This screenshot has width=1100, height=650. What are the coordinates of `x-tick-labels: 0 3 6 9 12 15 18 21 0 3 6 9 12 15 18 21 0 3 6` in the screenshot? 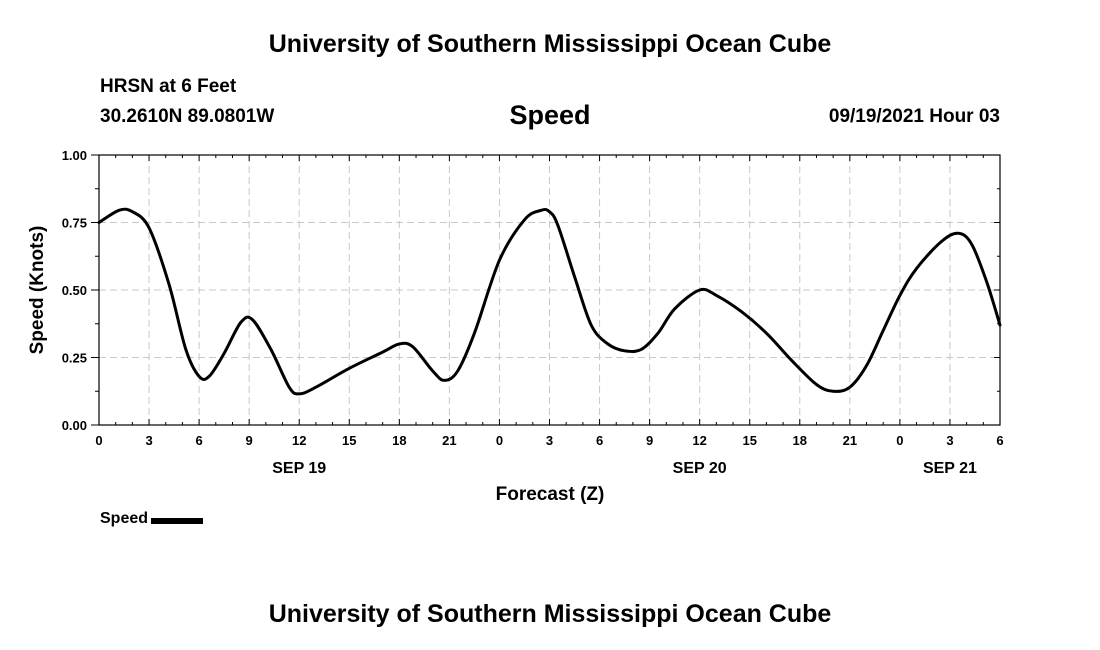 It's located at (549, 440).